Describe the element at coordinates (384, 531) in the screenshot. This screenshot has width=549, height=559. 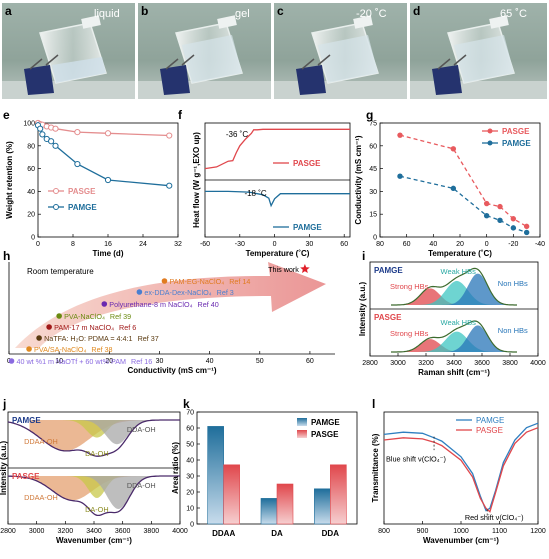
I see `x-tick-label: 800` at that location.